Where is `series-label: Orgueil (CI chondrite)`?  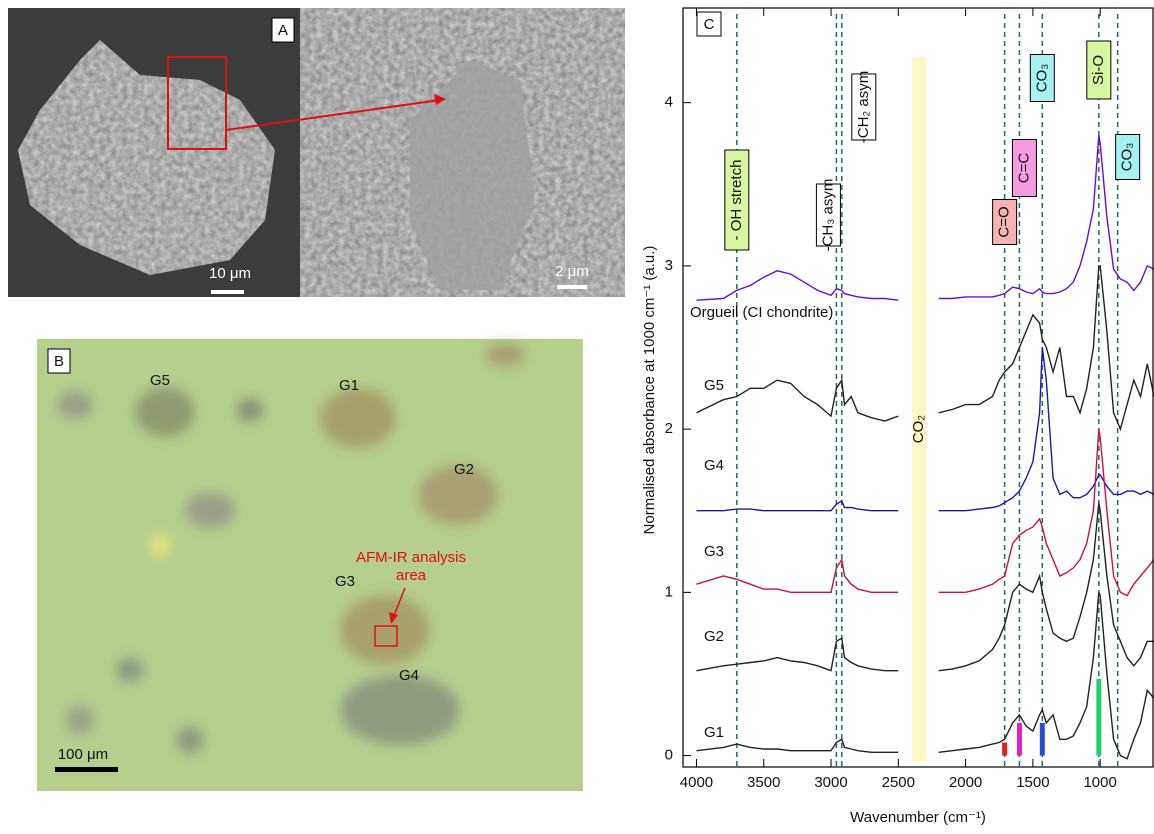
series-label: Orgueil (CI chondrite) is located at coordinates (761, 312).